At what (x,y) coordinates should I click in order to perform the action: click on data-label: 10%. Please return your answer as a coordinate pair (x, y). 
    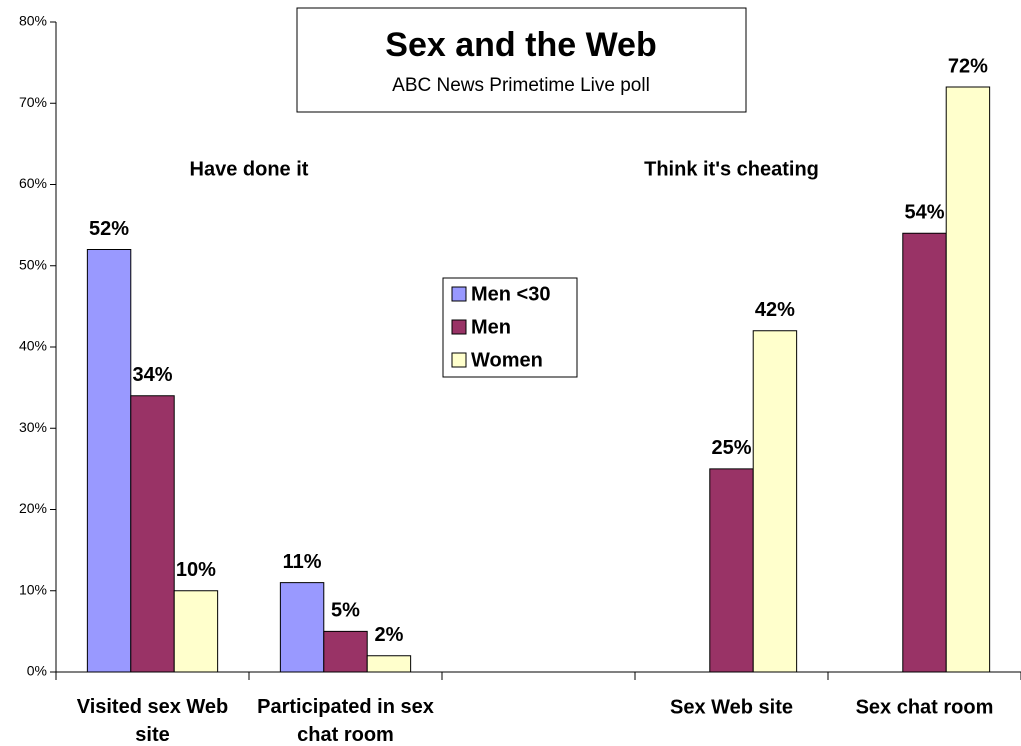
    Looking at the image, I should click on (196, 570).